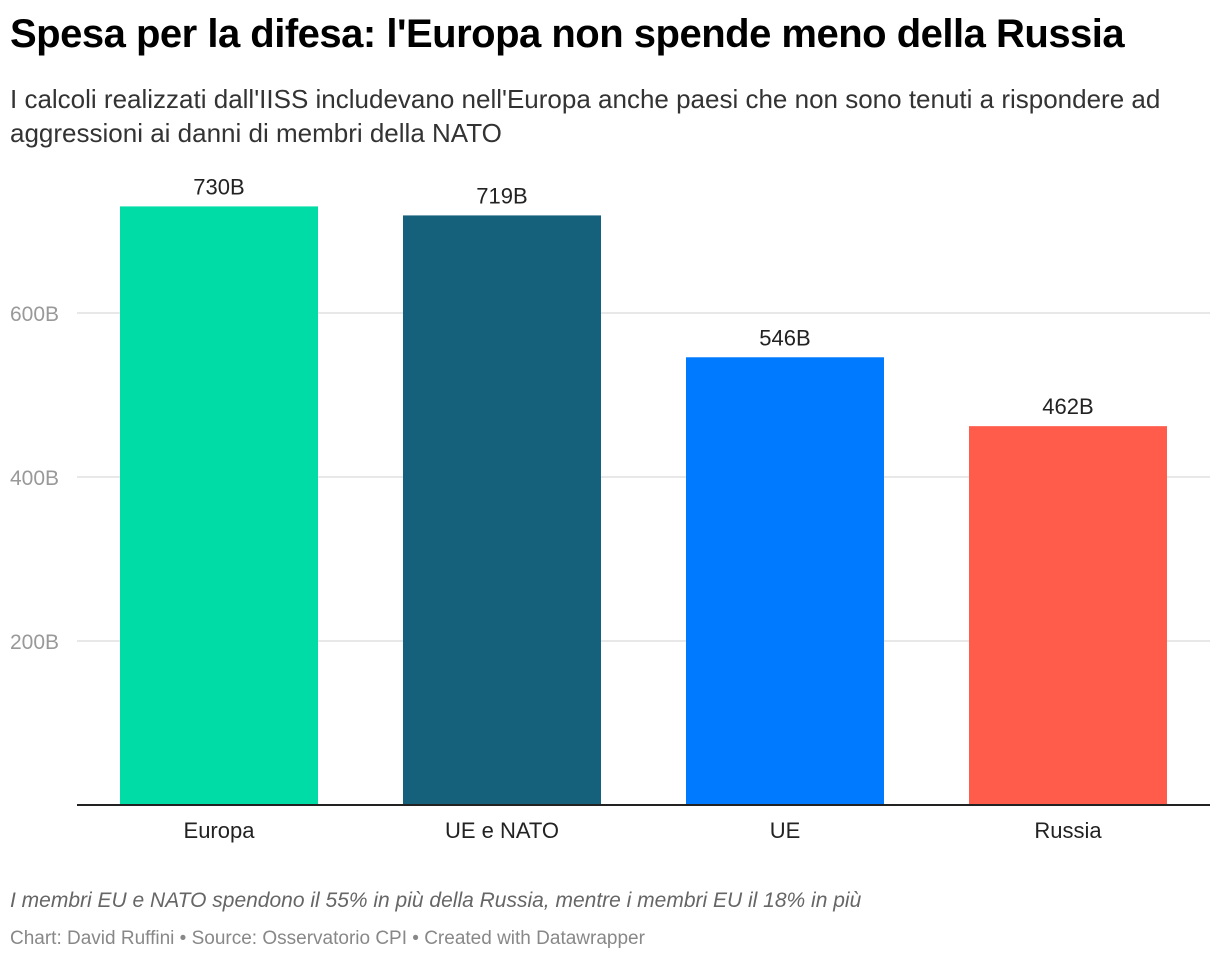  Describe the element at coordinates (218, 186) in the screenshot. I see `bar-value-label: 730B` at that location.